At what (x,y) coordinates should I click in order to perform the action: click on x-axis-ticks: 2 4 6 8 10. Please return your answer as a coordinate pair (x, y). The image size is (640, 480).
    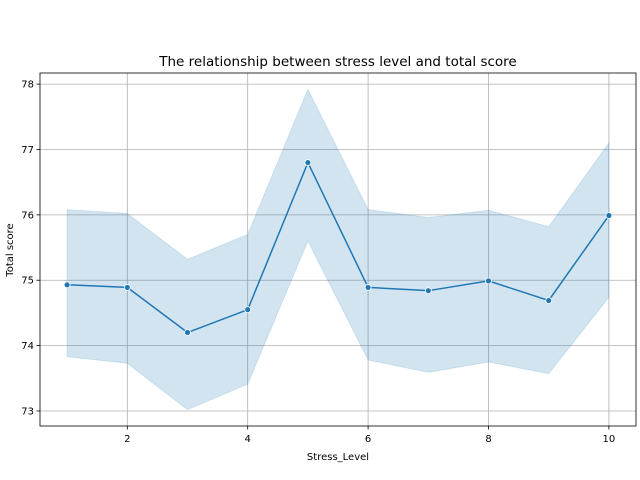
    Looking at the image, I should click on (369, 435).